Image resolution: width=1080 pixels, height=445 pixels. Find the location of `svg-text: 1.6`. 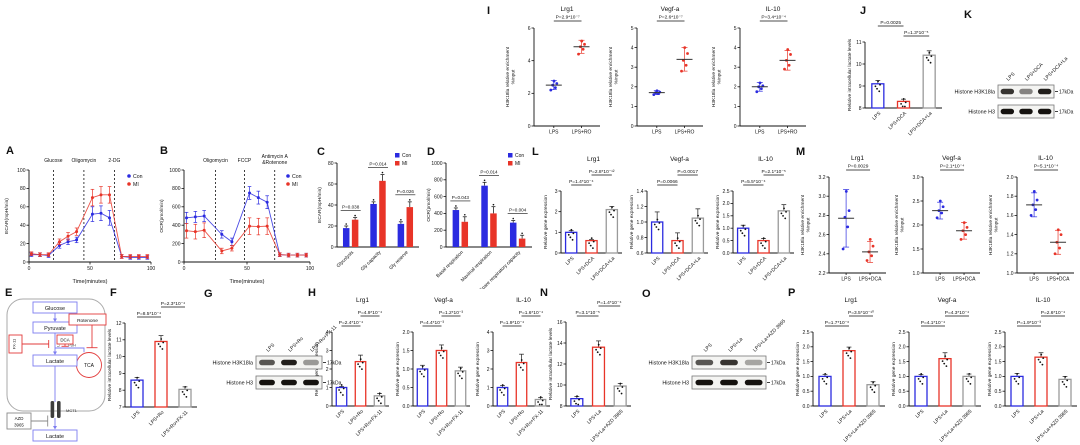

svg-text: 1.6 is located at coordinates (1010, 216).